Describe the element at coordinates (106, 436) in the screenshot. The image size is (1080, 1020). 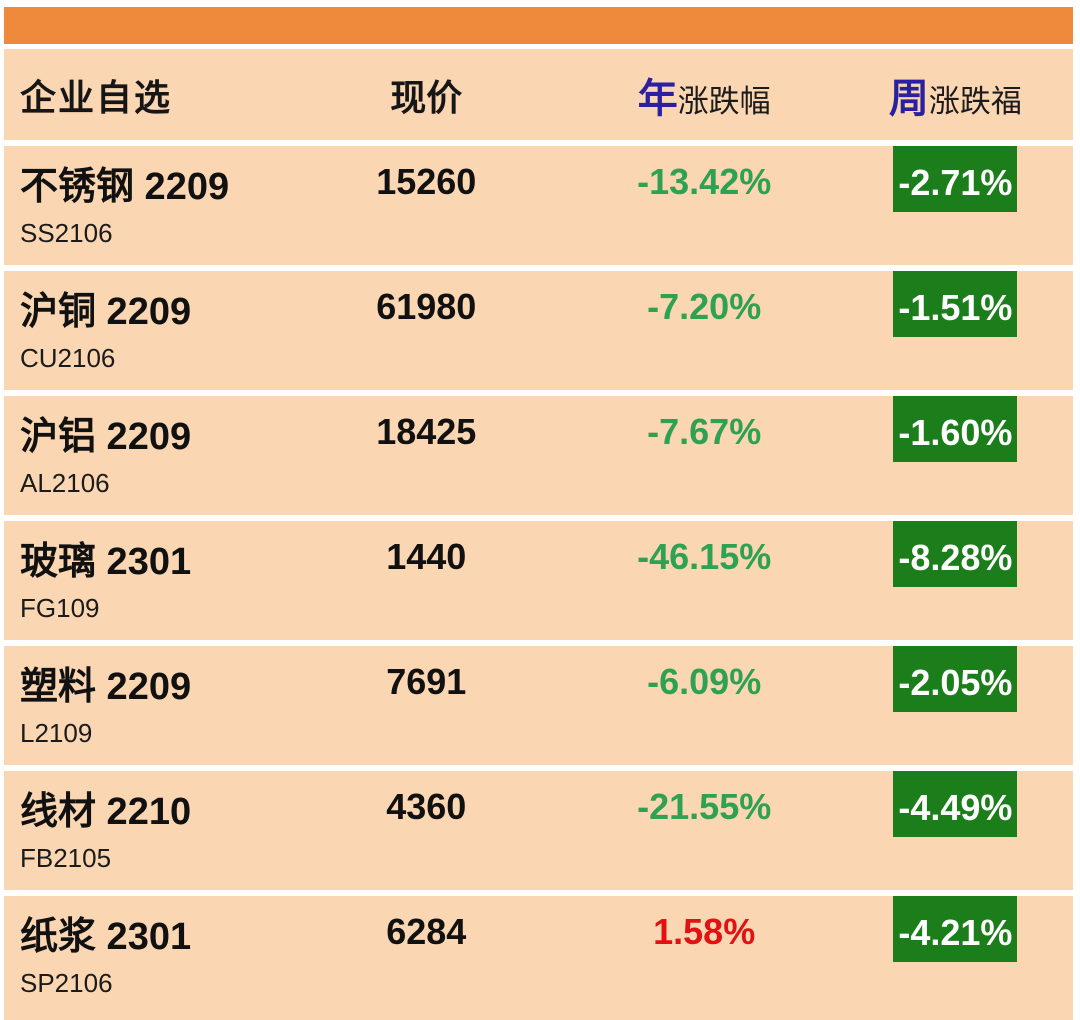
I see `instrument-name: 沪铝 2209` at that location.